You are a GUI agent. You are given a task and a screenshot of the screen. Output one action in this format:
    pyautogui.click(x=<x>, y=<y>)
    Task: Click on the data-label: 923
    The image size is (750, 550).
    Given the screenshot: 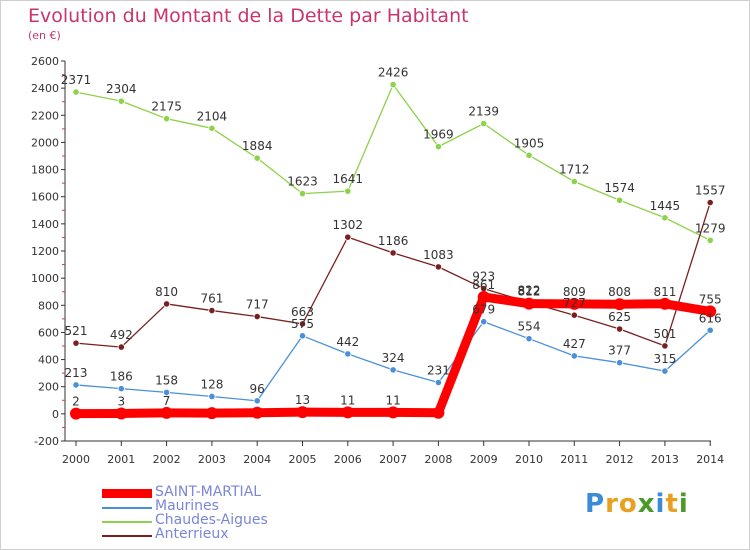 What is the action you would take?
    pyautogui.click(x=483, y=277)
    